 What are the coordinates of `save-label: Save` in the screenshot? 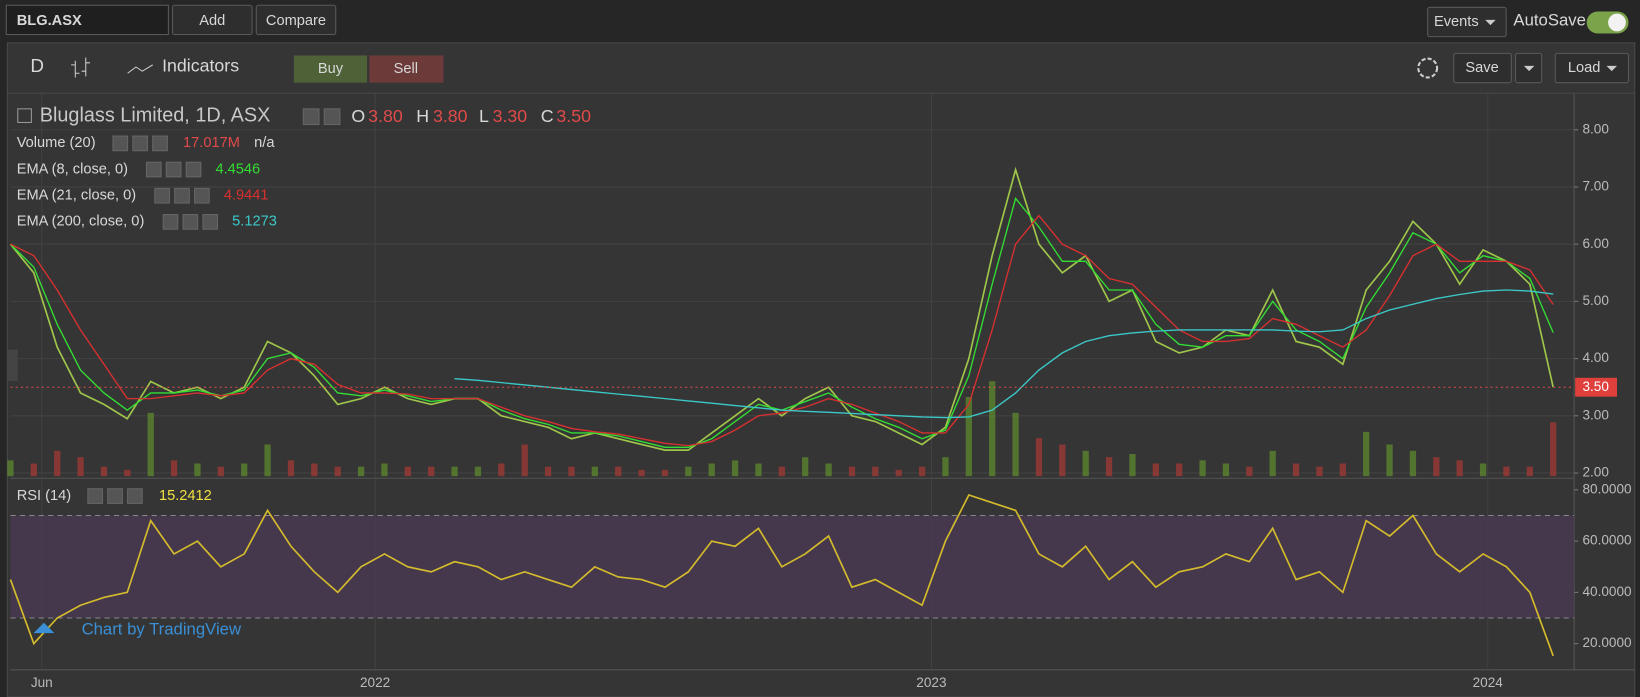 It's located at (1481, 68).